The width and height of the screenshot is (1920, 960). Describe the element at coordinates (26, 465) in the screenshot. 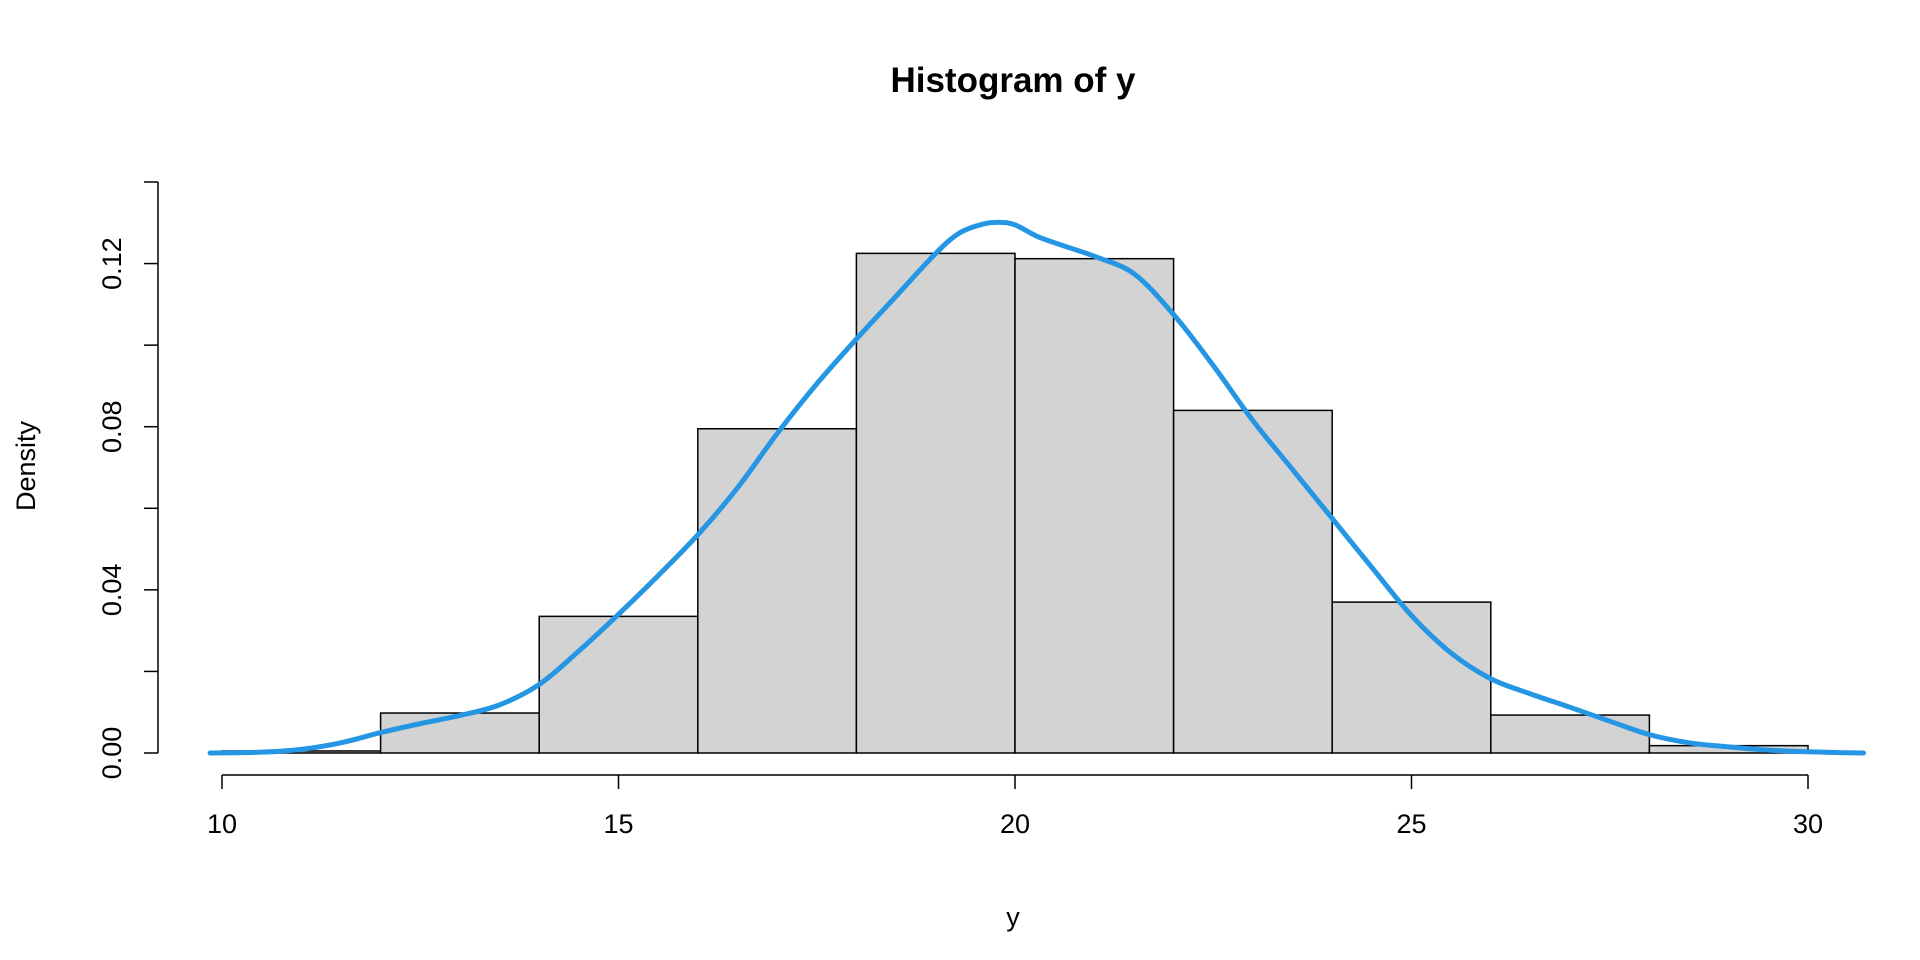

I see `y-axis-label: Density` at that location.